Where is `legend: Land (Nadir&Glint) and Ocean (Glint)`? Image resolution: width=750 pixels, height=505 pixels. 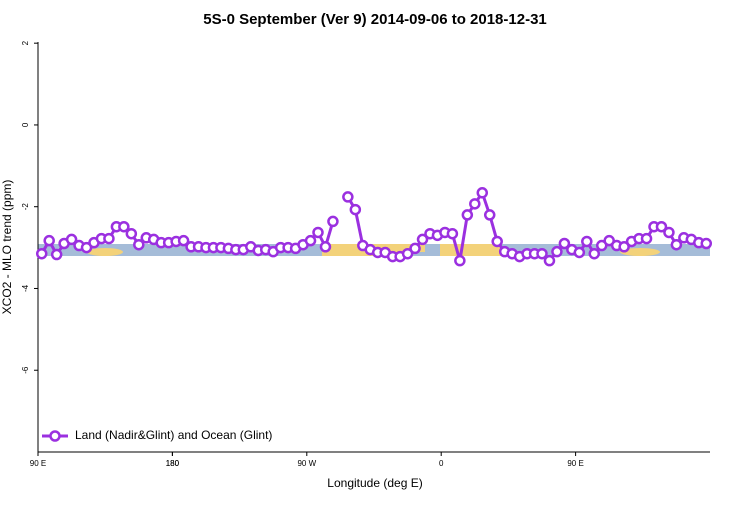
legend: Land (Nadir&Glint) and Ocean (Glint) is located at coordinates (157, 435).